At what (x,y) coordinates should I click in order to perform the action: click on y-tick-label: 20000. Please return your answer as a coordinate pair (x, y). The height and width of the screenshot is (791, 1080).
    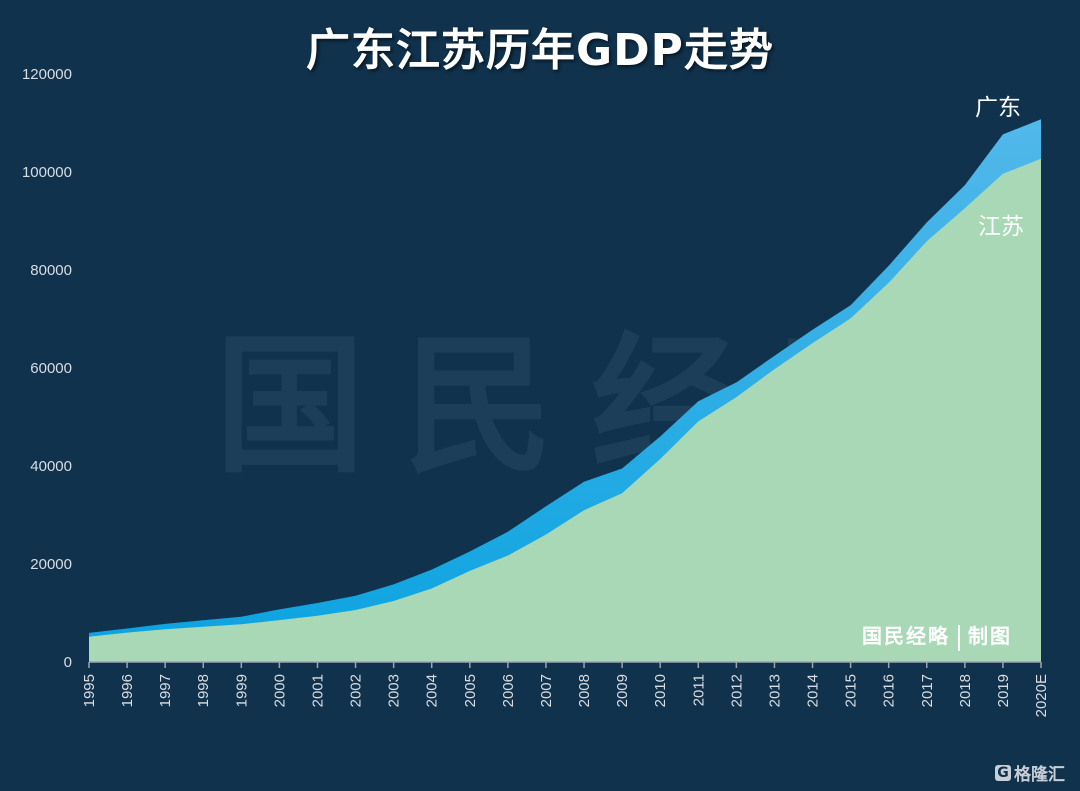
    Looking at the image, I should click on (51, 564).